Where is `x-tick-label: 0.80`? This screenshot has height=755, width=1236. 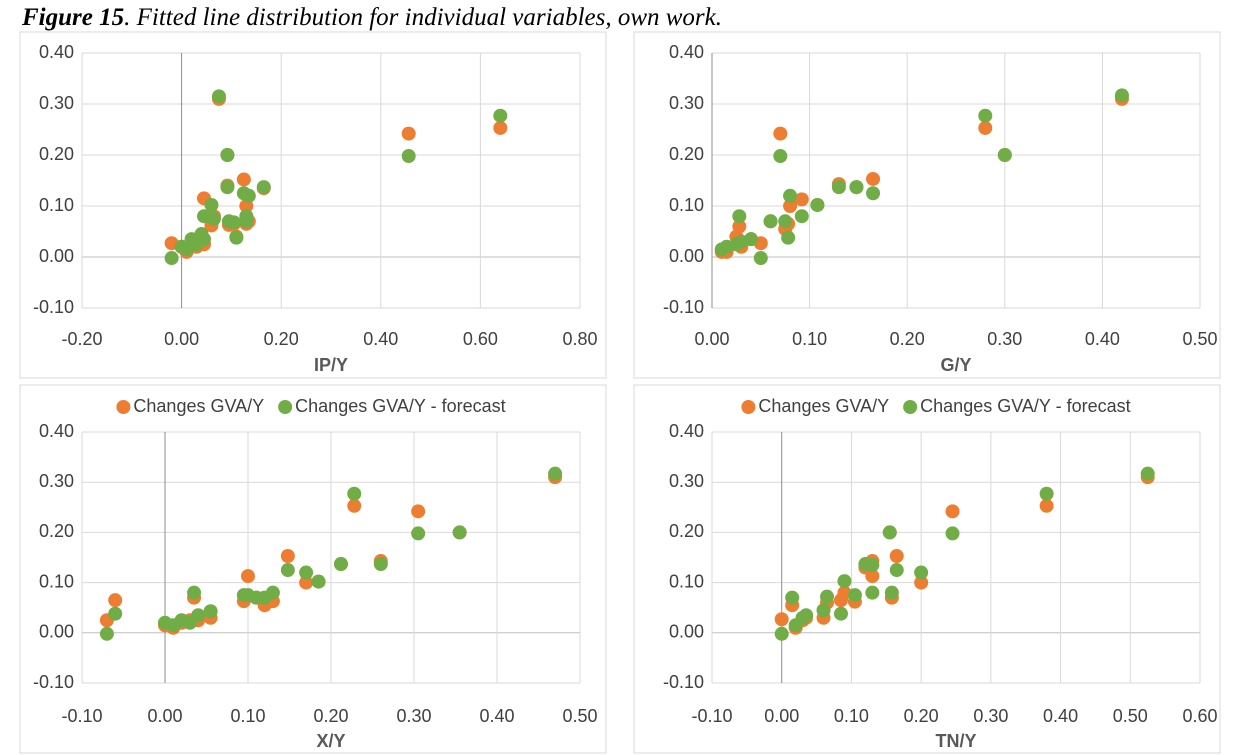
x-tick-label: 0.80 is located at coordinates (579, 339).